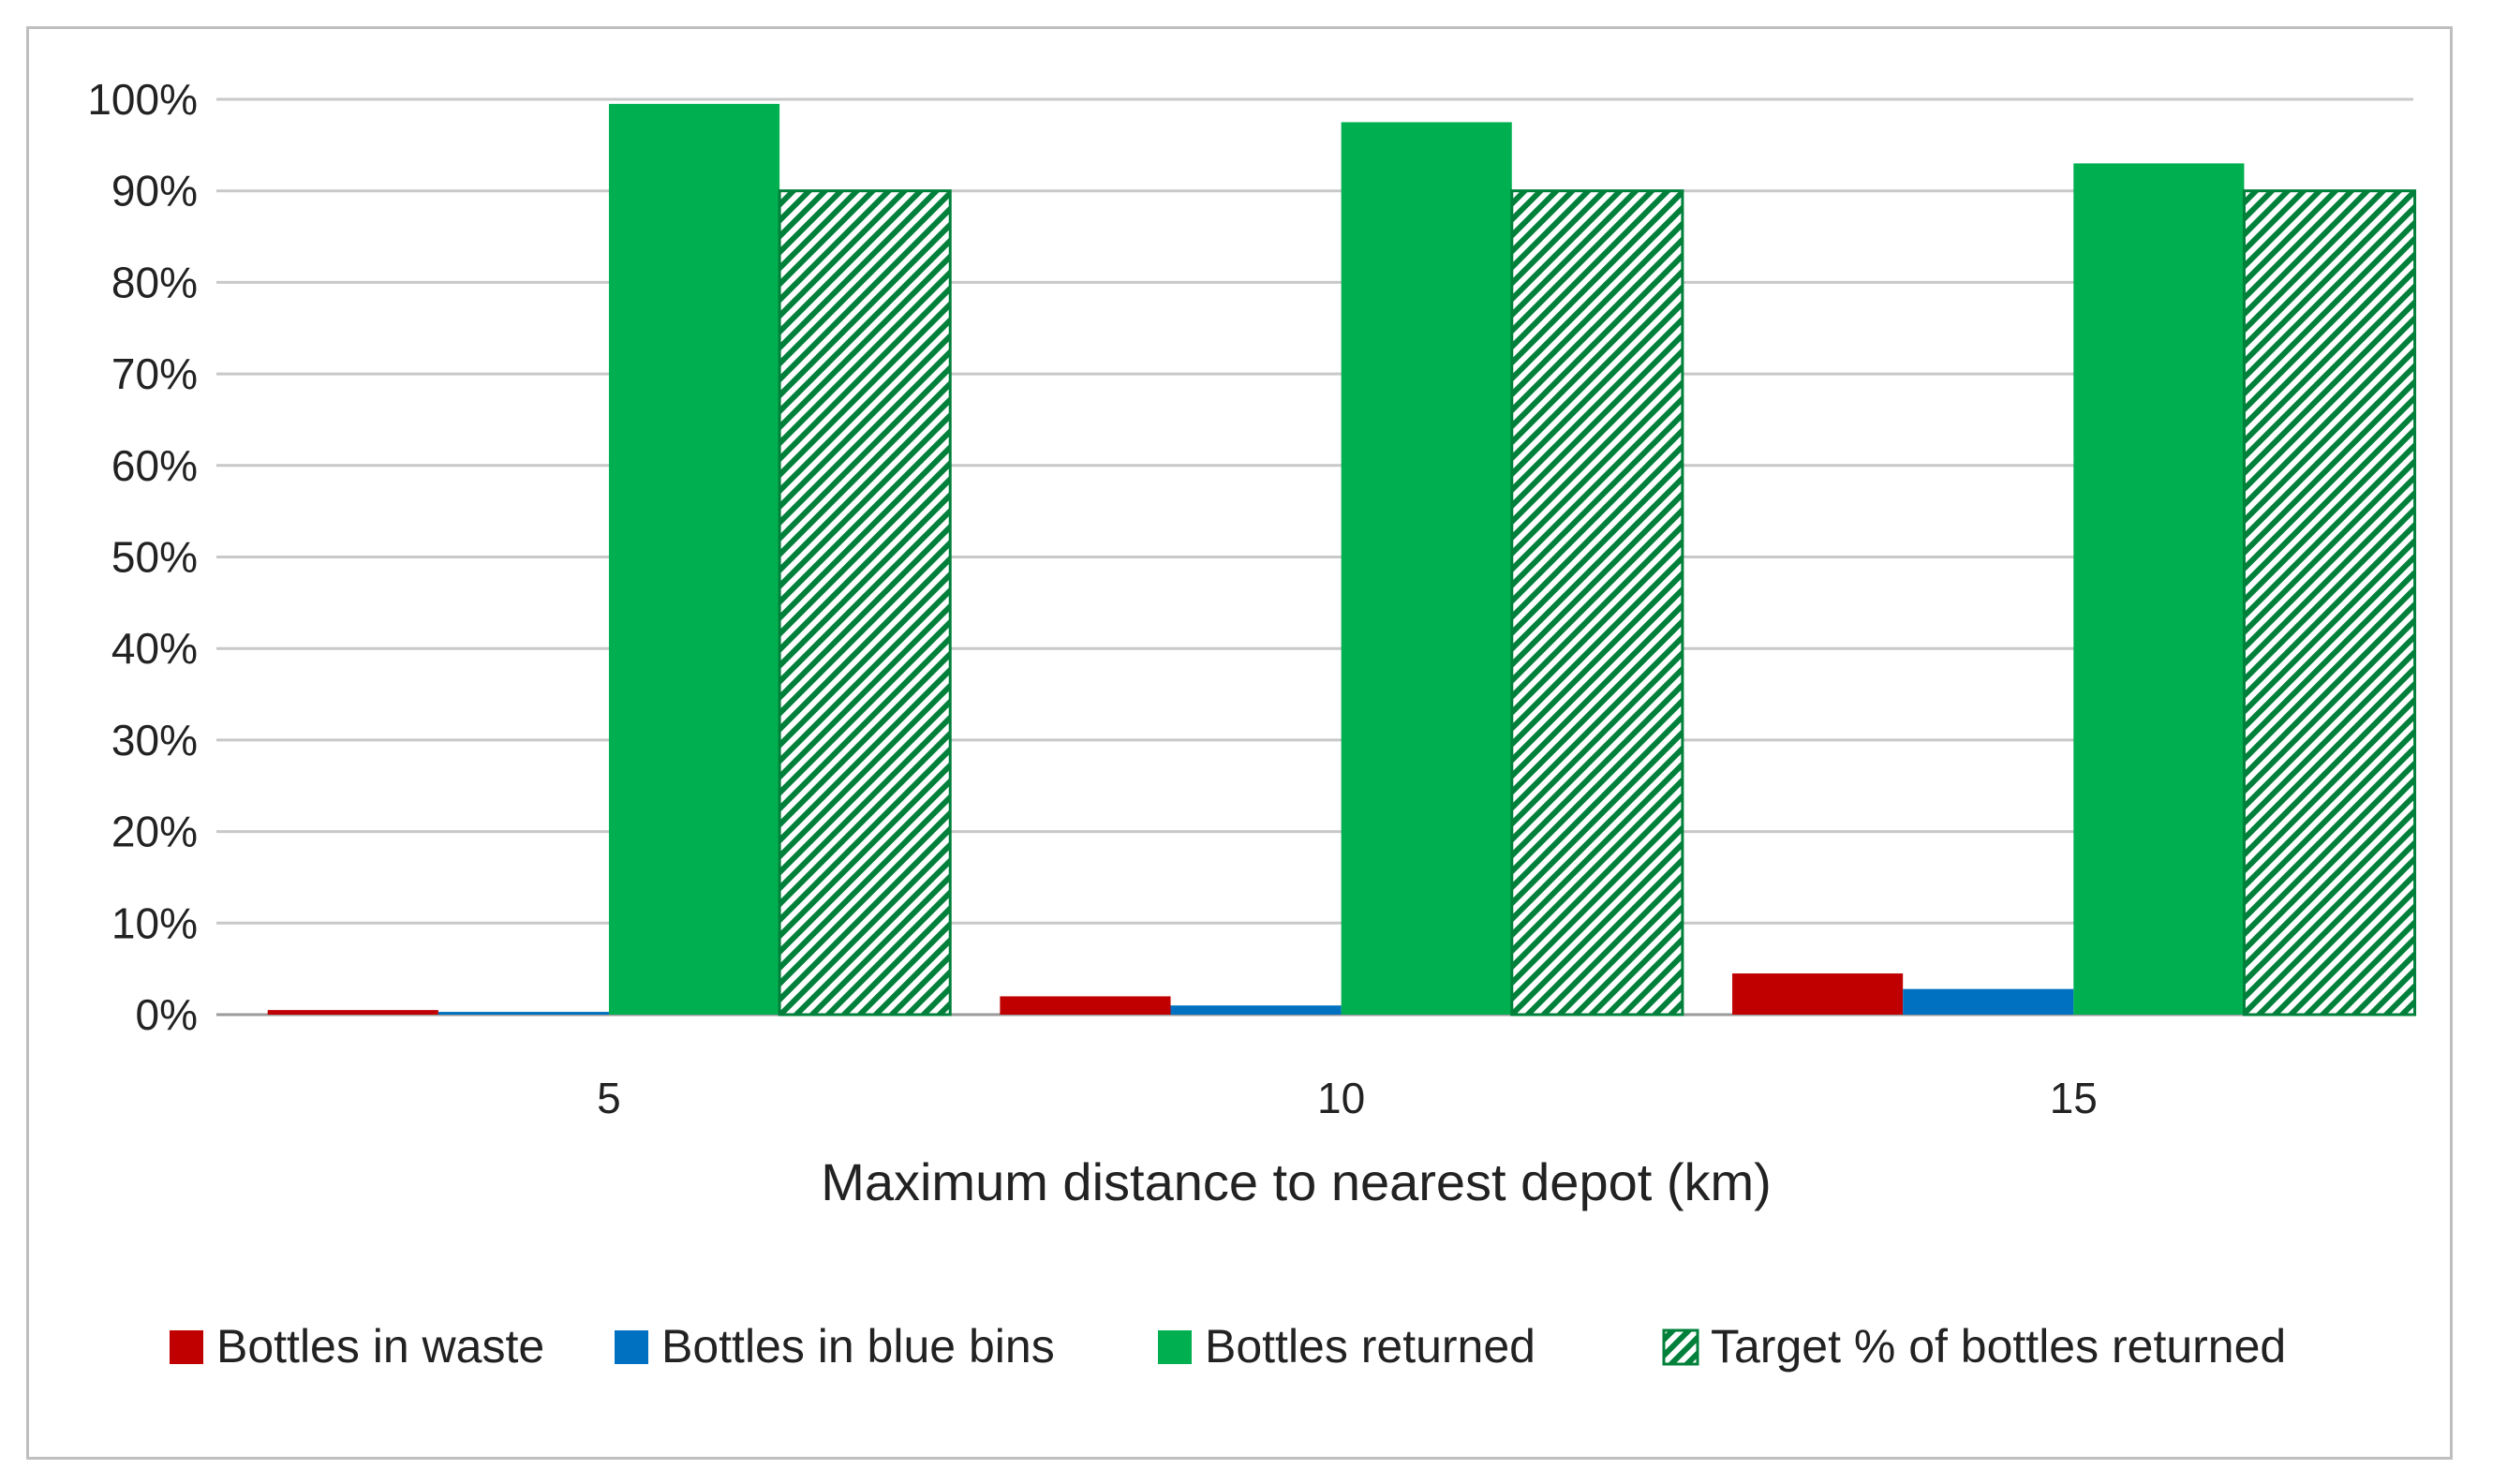 The width and height of the screenshot is (2507, 1484). What do you see at coordinates (154, 832) in the screenshot?
I see `y-tick-label: 20%` at bounding box center [154, 832].